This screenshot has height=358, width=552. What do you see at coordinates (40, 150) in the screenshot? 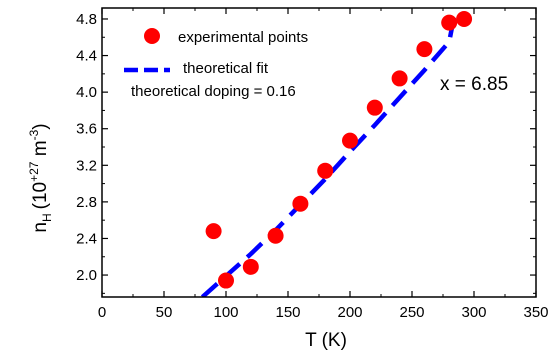
I see `y-axis-title-unit2: m` at bounding box center [40, 150].